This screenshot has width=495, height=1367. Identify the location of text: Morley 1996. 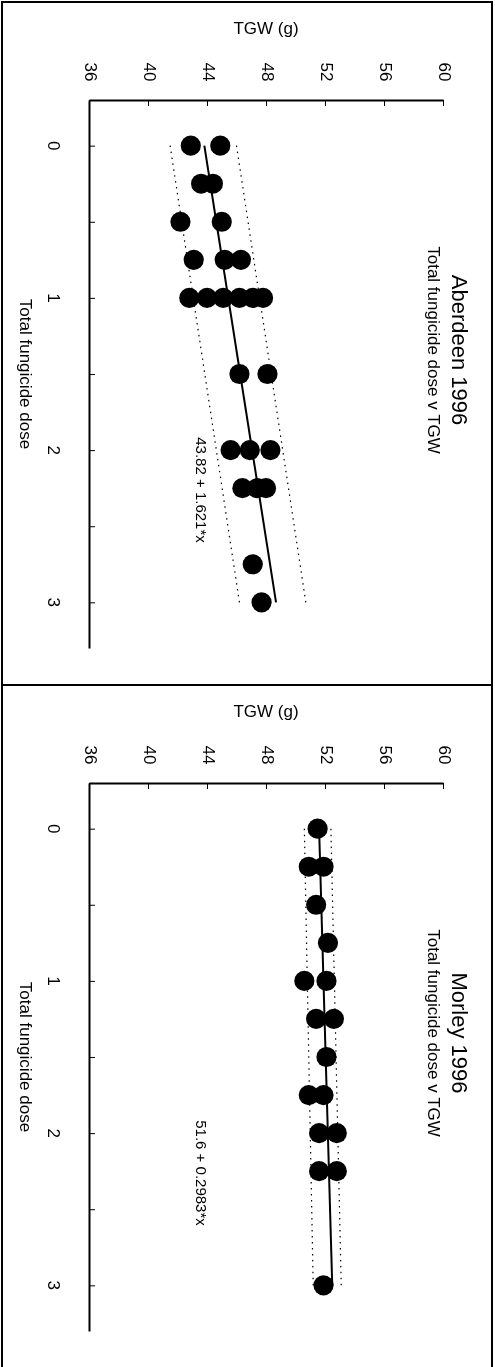
(460, 1033).